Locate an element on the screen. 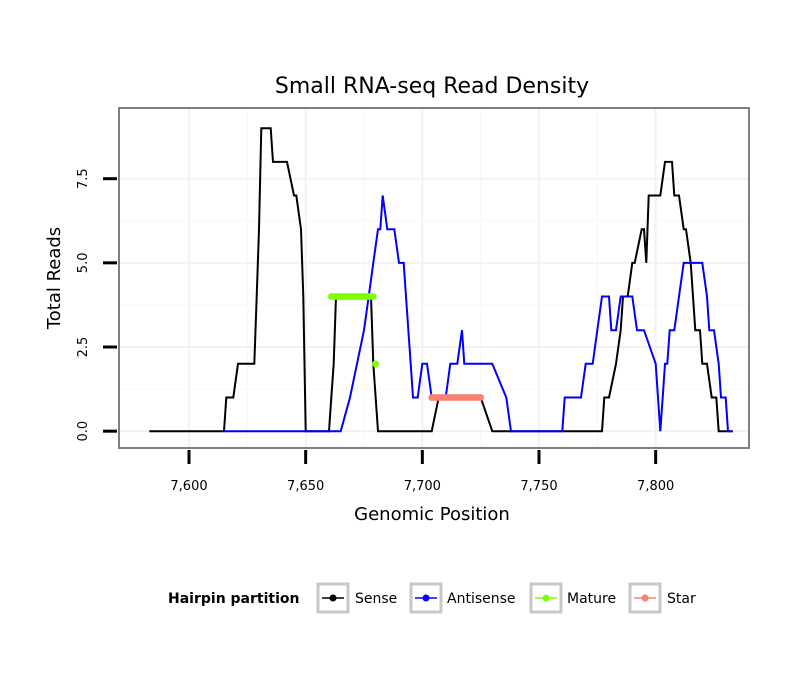 The height and width of the screenshot is (690, 810). series-points is located at coordinates (406, 347).